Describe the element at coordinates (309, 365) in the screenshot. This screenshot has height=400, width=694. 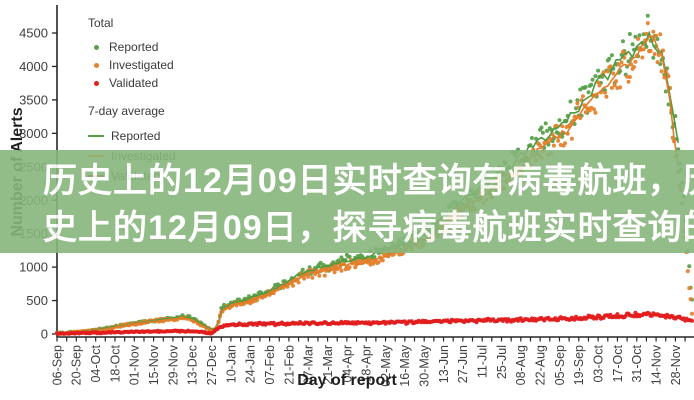
I see `svg-text: 07-Mar` at that location.